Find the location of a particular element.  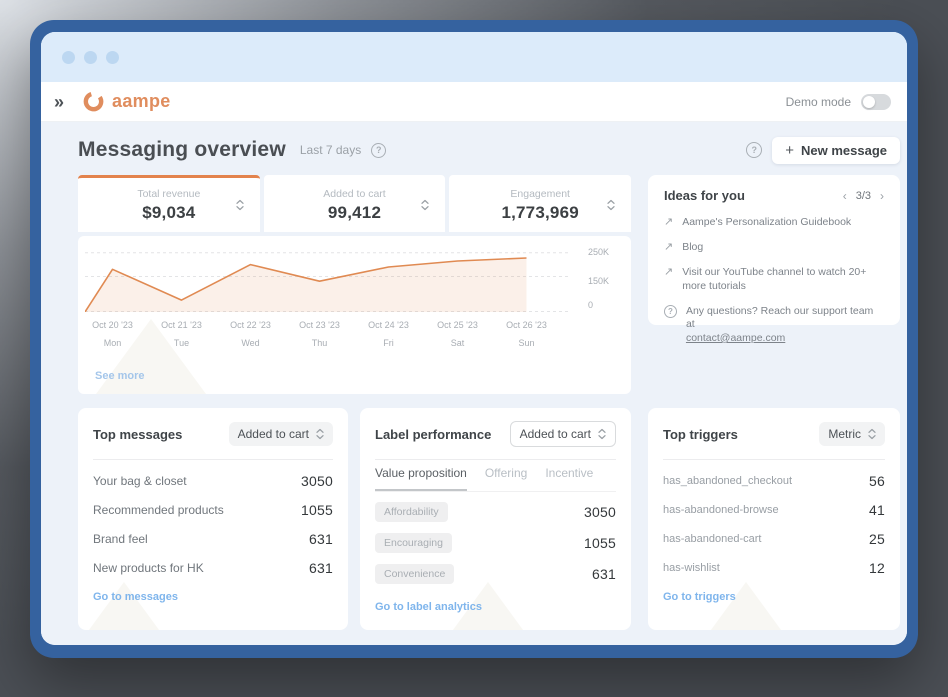

idea-link-guidebook: ↗ Aampe's Personalization Guidebook is located at coordinates (758, 222).